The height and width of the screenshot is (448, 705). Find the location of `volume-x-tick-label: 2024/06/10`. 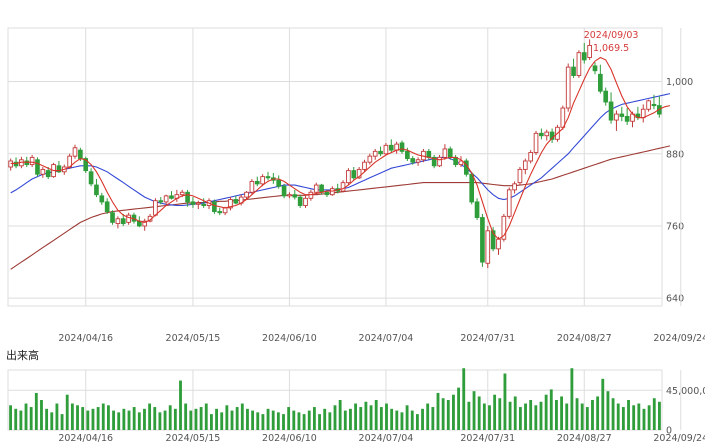

volume-x-tick-label: 2024/06/10 is located at coordinates (289, 438).